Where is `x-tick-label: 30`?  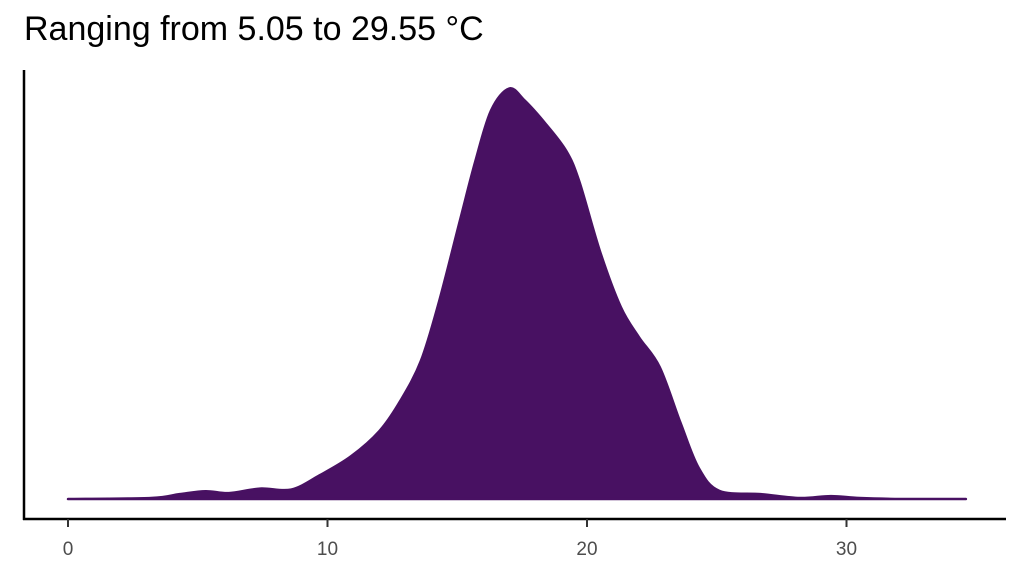
x-tick-label: 30 is located at coordinates (846, 549).